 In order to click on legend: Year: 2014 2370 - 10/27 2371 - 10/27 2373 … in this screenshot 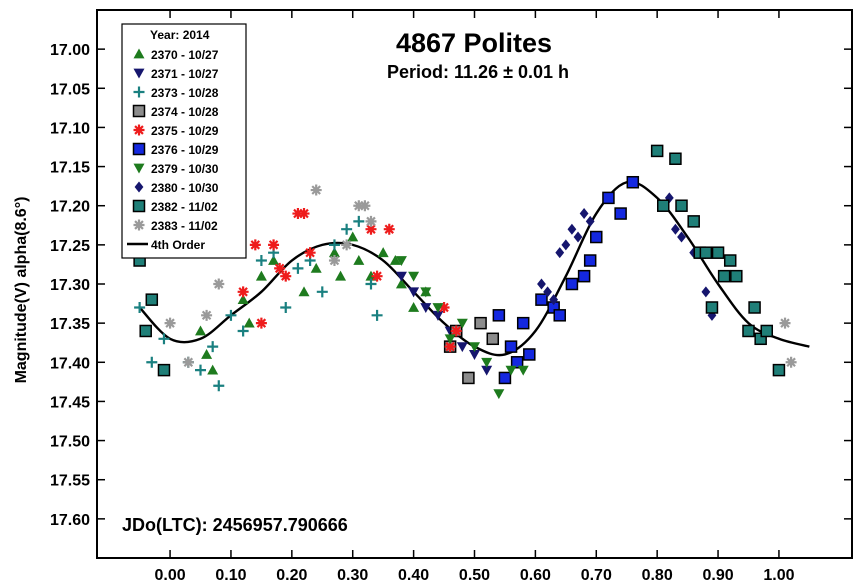, I will do `click(184, 141)`.